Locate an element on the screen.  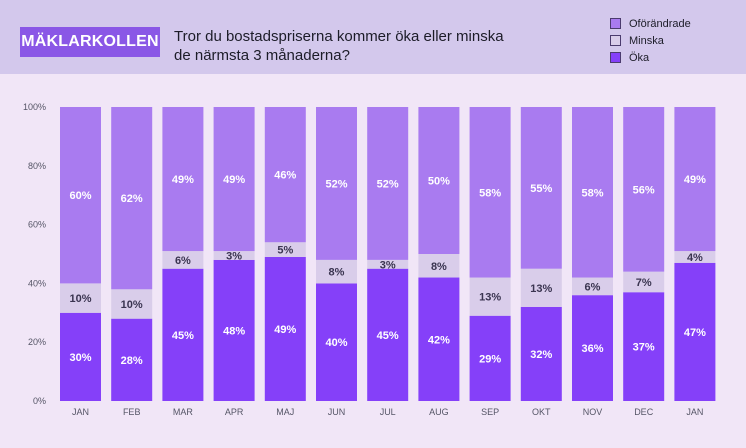
data-label: 50% is located at coordinates (439, 182).